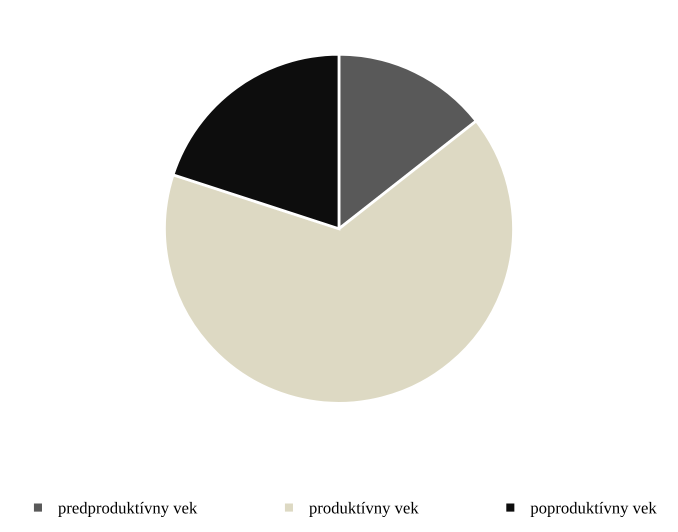 The width and height of the screenshot is (678, 532). I want to click on legend-label: predproduktívny vek, so click(128, 509).